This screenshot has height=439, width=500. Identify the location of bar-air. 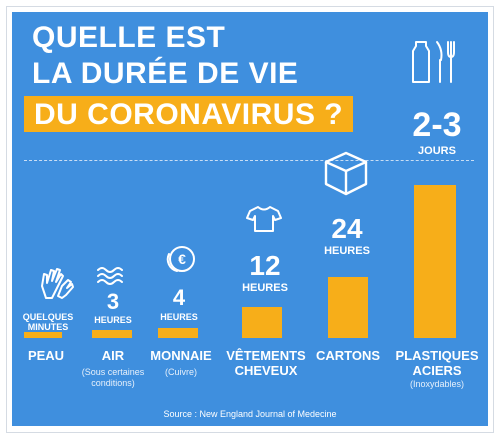
(112, 334).